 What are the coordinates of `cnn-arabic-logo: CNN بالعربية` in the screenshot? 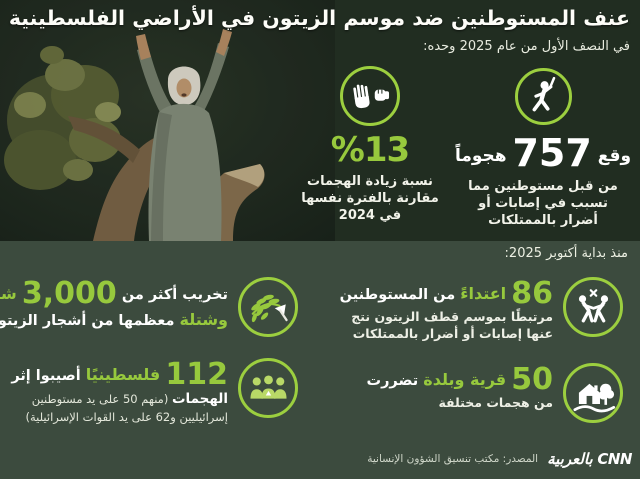 It's located at (589, 459).